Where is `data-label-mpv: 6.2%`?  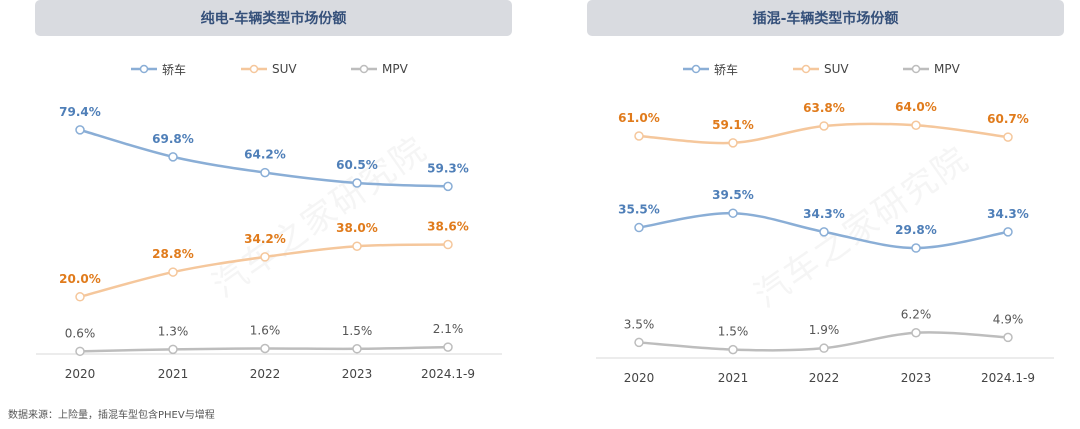 data-label-mpv: 6.2% is located at coordinates (916, 315).